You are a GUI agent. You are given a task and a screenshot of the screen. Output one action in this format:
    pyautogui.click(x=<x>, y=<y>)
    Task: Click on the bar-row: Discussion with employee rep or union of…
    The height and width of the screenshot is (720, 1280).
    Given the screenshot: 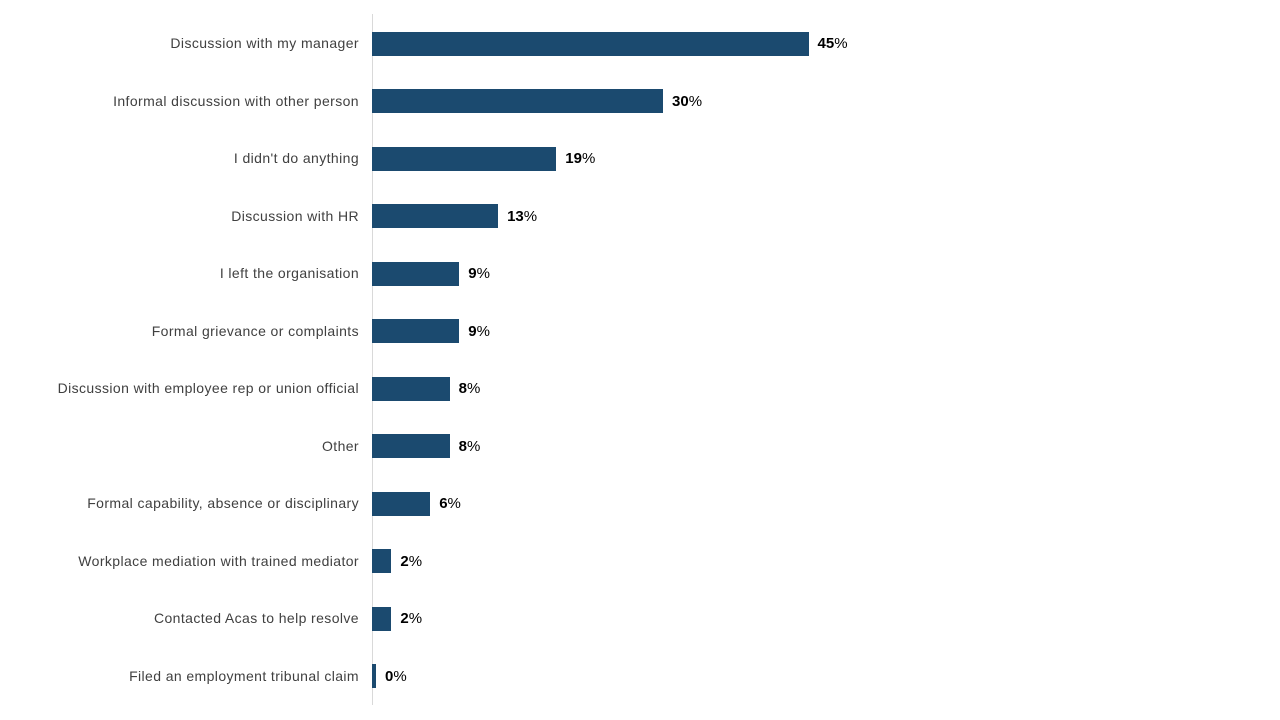 What is the action you would take?
    pyautogui.click(x=640, y=389)
    